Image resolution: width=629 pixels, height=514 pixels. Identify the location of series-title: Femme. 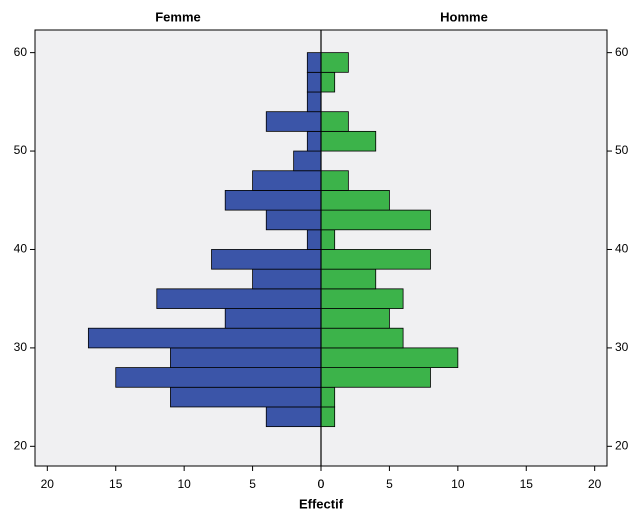
(178, 16).